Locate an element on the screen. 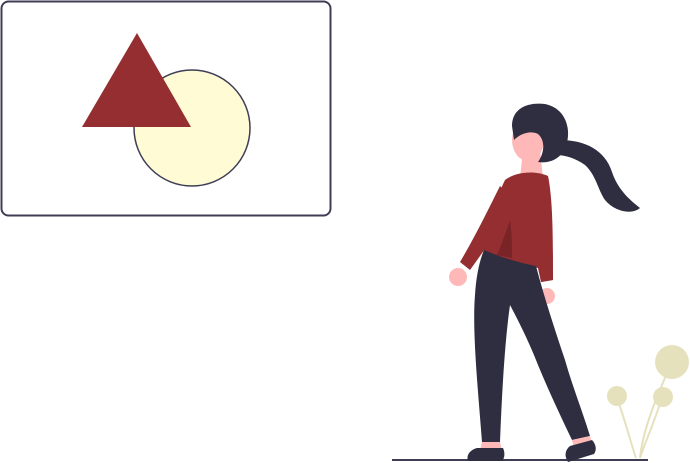 The height and width of the screenshot is (463, 690). plant-icon is located at coordinates (648, 402).